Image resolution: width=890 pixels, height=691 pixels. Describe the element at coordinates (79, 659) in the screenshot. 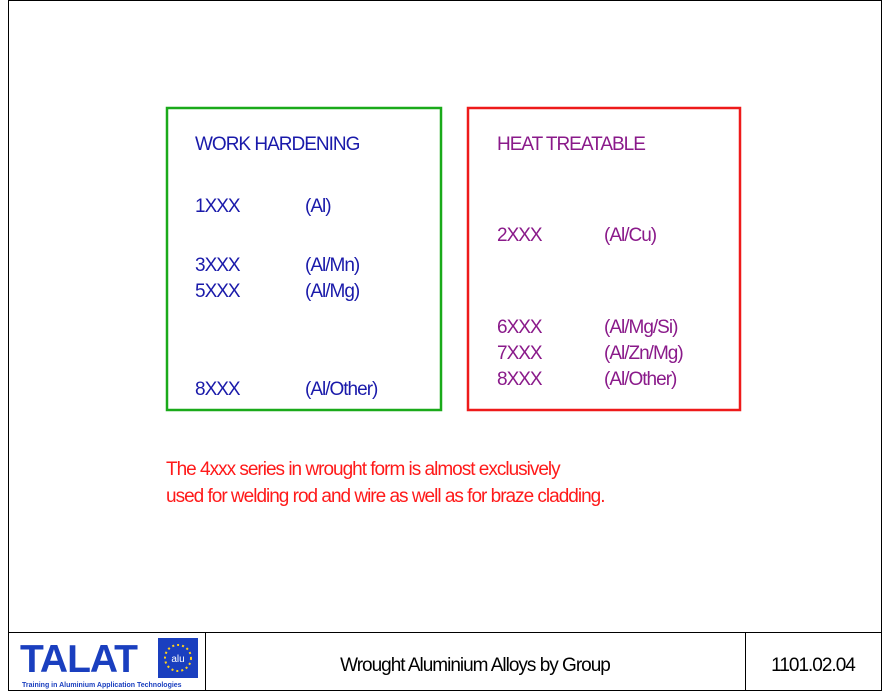

I see `logo-text: TALAT` at that location.